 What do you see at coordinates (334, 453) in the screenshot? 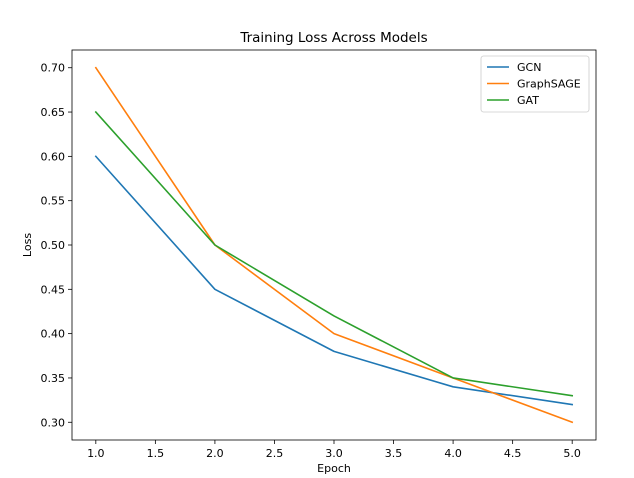
I see `x-tick-label: 3.0` at bounding box center [334, 453].